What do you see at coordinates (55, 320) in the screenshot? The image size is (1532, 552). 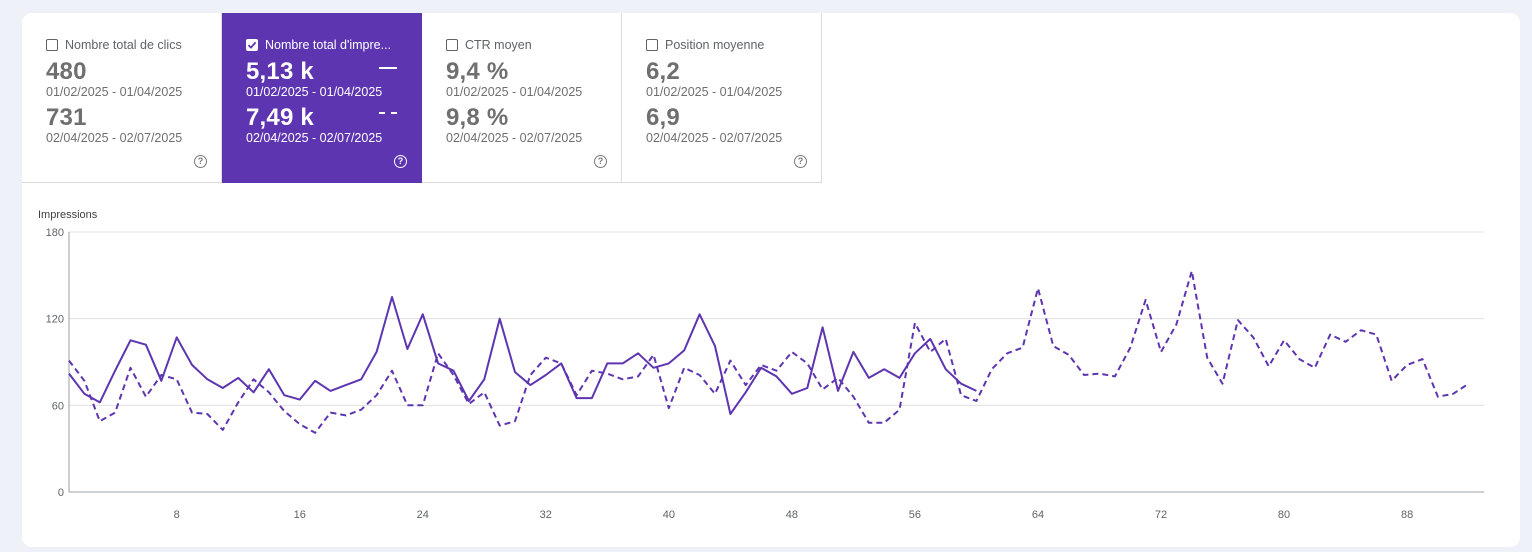 I see `y-tick-label: 120` at bounding box center [55, 320].